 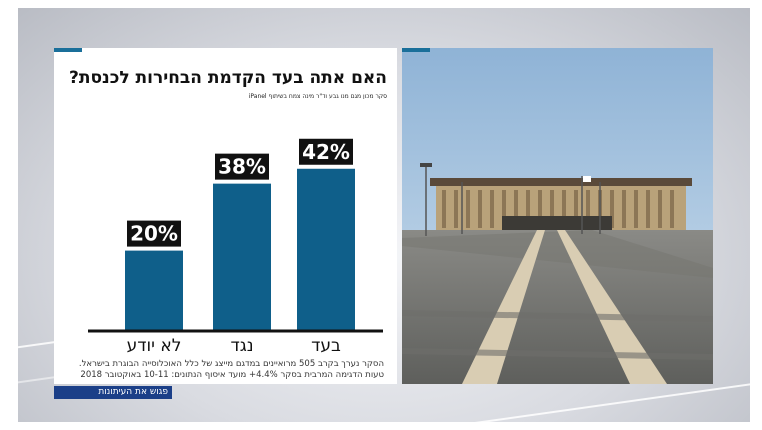 I want to click on value-label-1: 38%, so click(x=242, y=167).